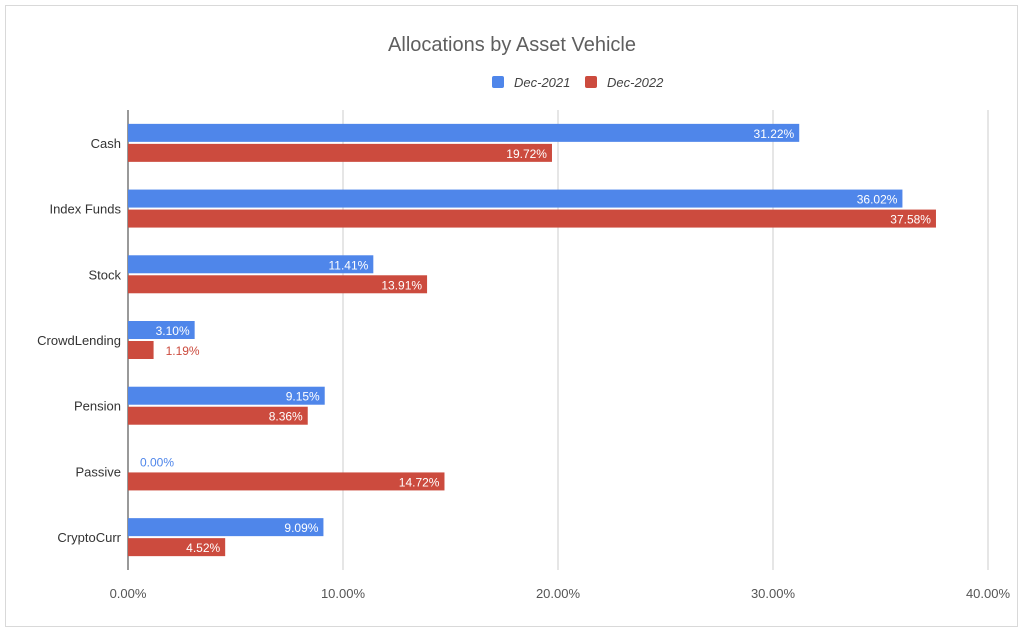 This screenshot has width=1024, height=634. I want to click on category-label: Pension, so click(97, 406).